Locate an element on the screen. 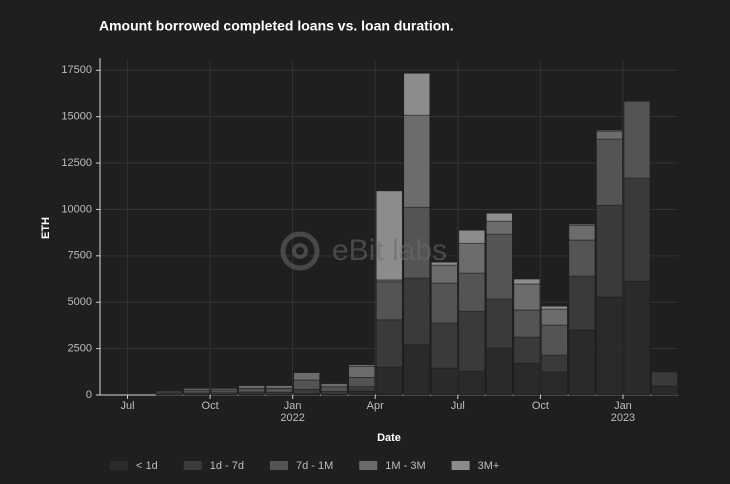 This screenshot has height=484, width=730. legend-label: 7d - 1M is located at coordinates (314, 466).